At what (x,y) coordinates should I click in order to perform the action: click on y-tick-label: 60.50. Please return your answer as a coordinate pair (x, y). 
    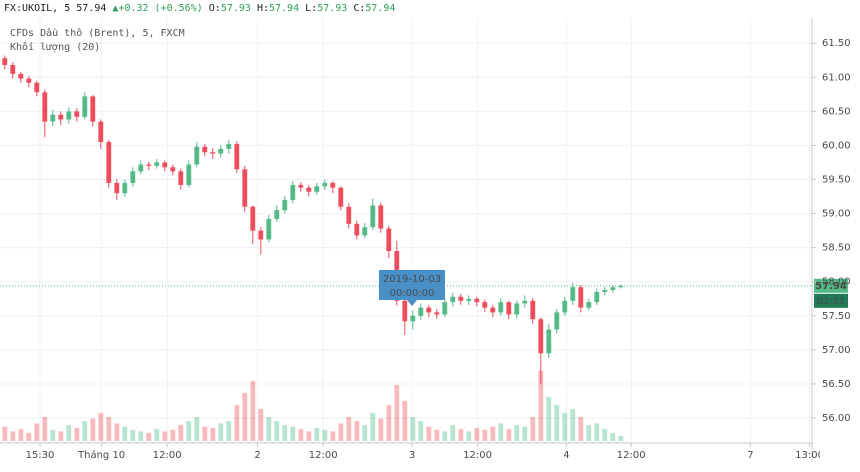
    Looking at the image, I should click on (836, 111).